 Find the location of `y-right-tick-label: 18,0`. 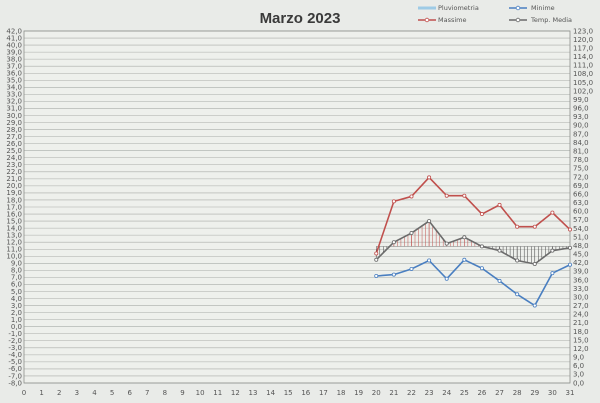

y-right-tick-label: 18,0 is located at coordinates (581, 332).